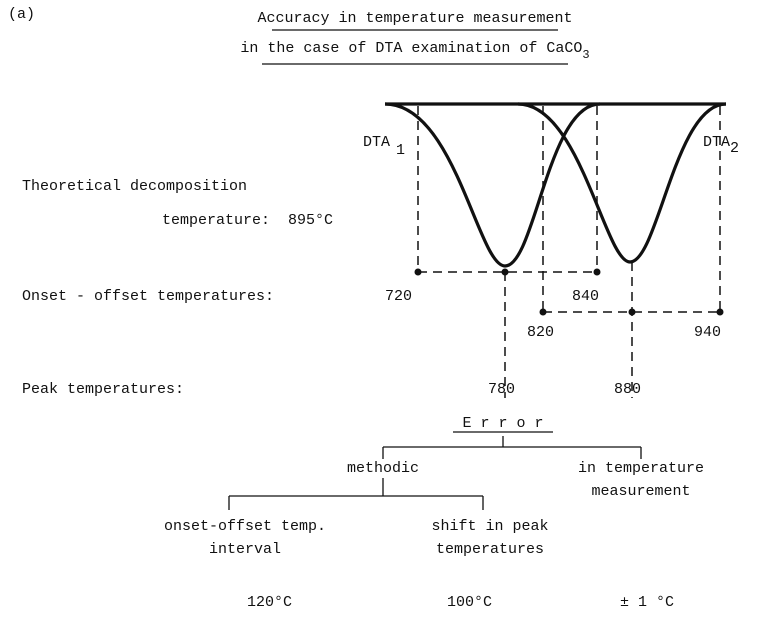 The height and width of the screenshot is (617, 767). What do you see at coordinates (585, 296) in the screenshot?
I see `value: 840` at bounding box center [585, 296].